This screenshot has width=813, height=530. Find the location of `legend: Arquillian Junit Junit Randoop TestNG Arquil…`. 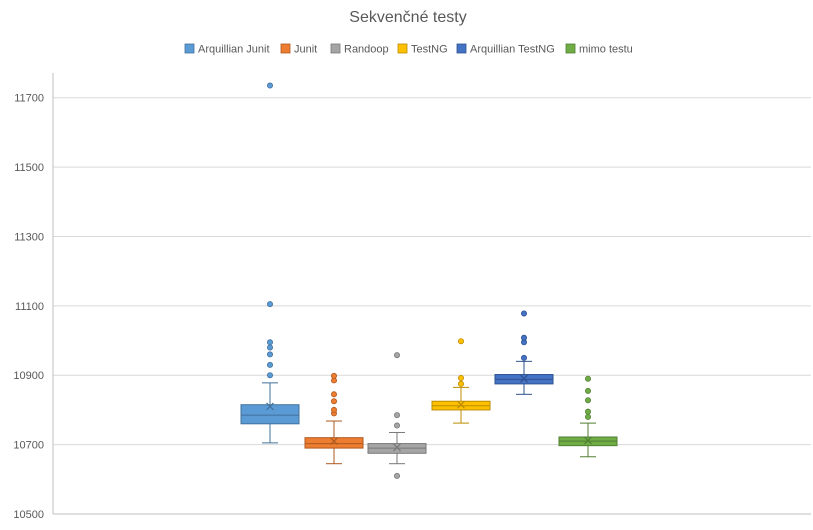

legend: Arquillian Junit Junit Randoop TestNG Arquil… is located at coordinates (408, 49).